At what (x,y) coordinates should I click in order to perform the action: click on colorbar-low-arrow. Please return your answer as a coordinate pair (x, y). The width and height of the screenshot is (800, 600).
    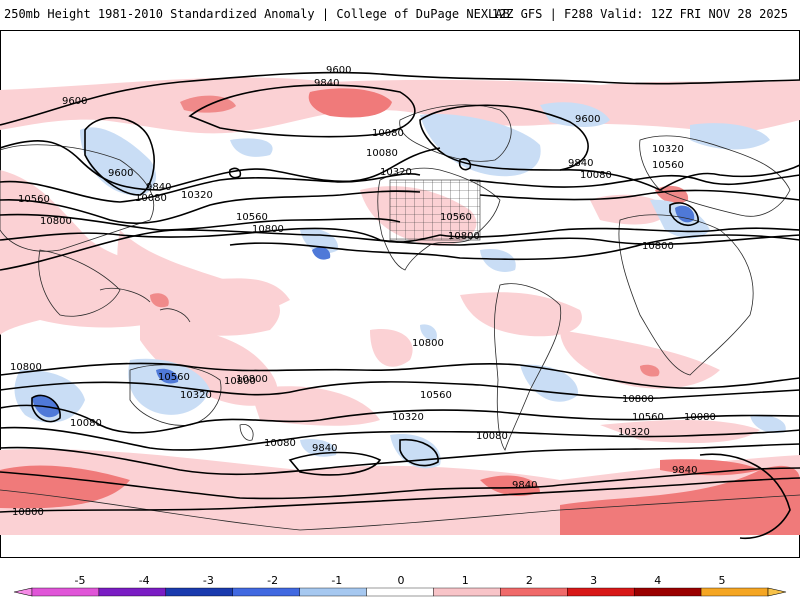
    Looking at the image, I should click on (23, 592).